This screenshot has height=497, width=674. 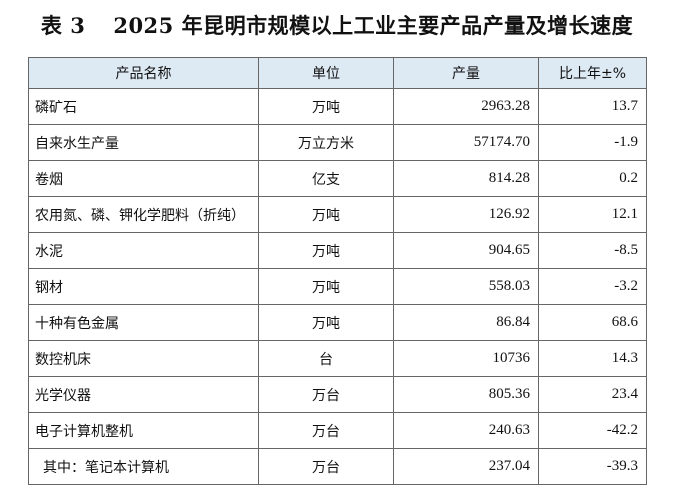 What do you see at coordinates (143, 394) in the screenshot?
I see `cell-product-name: 光学仪器` at bounding box center [143, 394].